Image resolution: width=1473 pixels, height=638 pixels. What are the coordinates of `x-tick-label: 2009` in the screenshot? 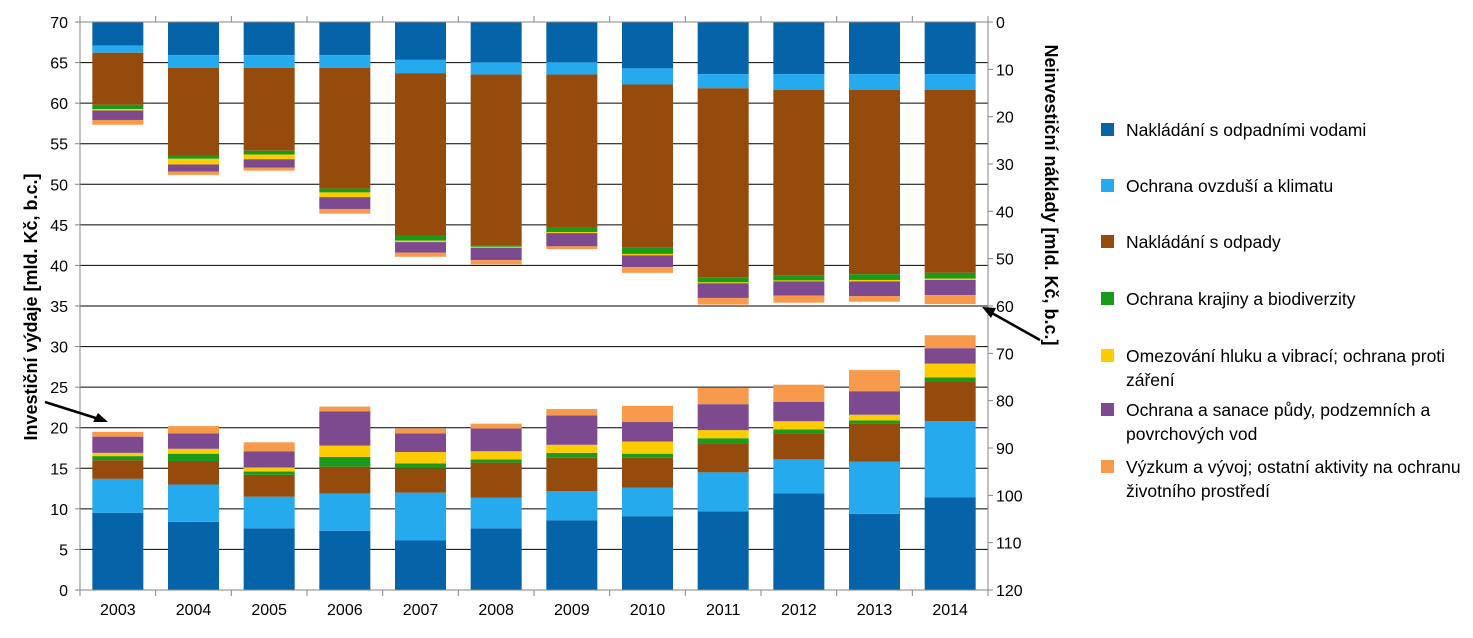 It's located at (572, 610).